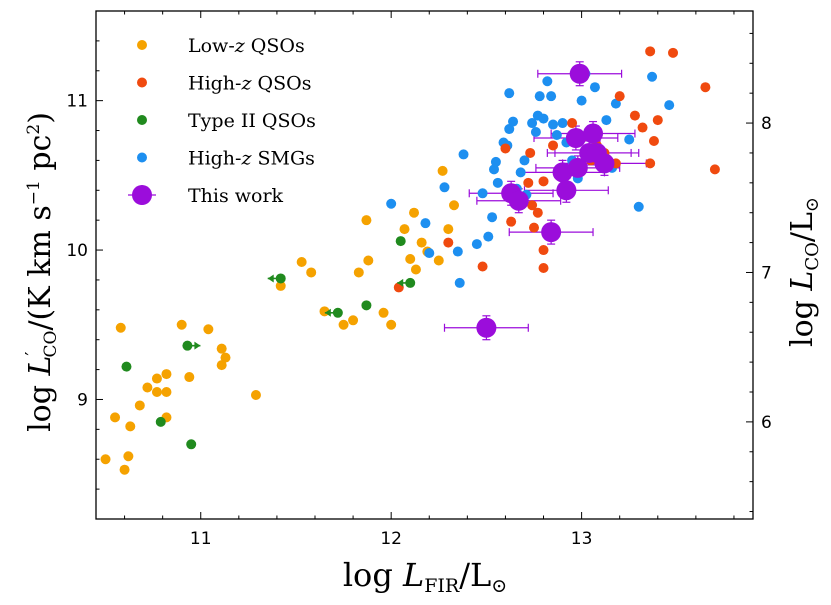 Image resolution: width=831 pixels, height=605 pixels. I want to click on legend-item-high-z-smgs: High-z SMGs, so click(226, 159).